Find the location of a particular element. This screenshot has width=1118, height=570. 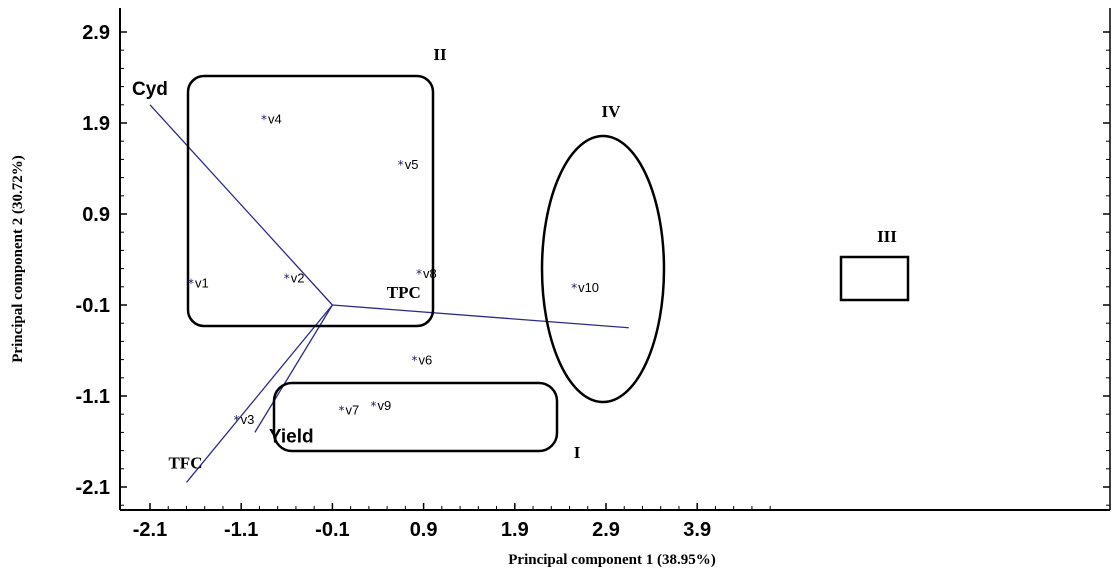

loading-vector-tpc is located at coordinates (480, 316).